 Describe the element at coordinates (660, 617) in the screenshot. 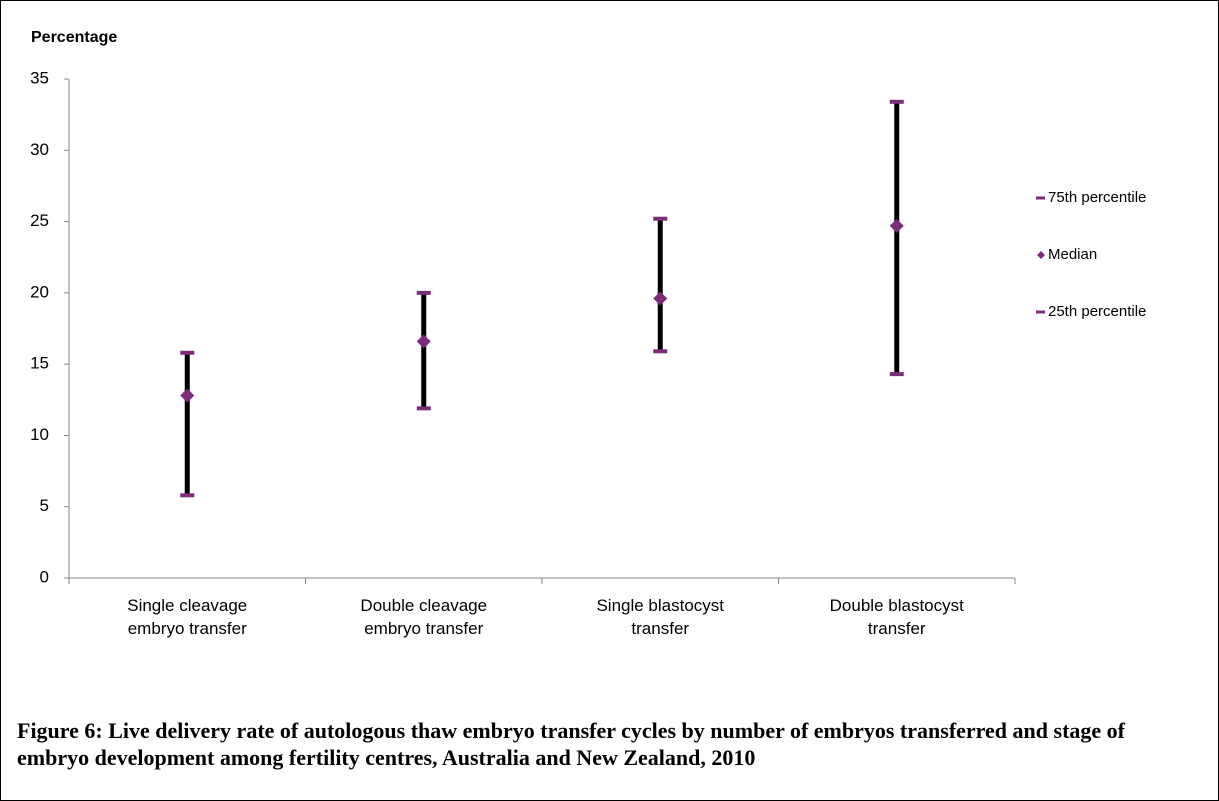

I see `x-tick-label: Single blastocyst transfer` at that location.